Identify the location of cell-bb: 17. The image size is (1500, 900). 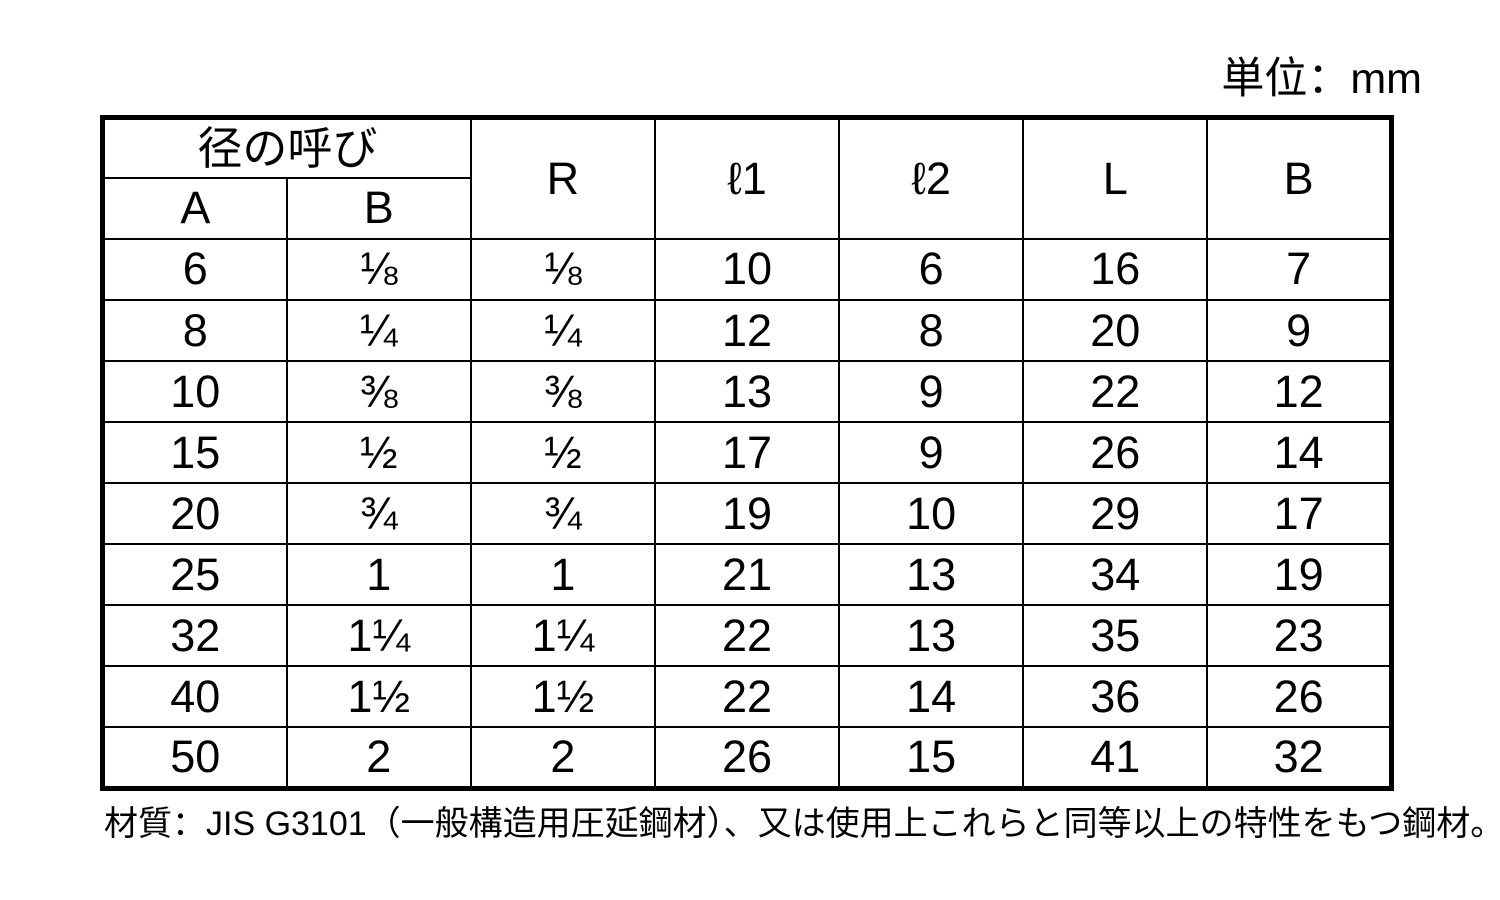
(1299, 513).